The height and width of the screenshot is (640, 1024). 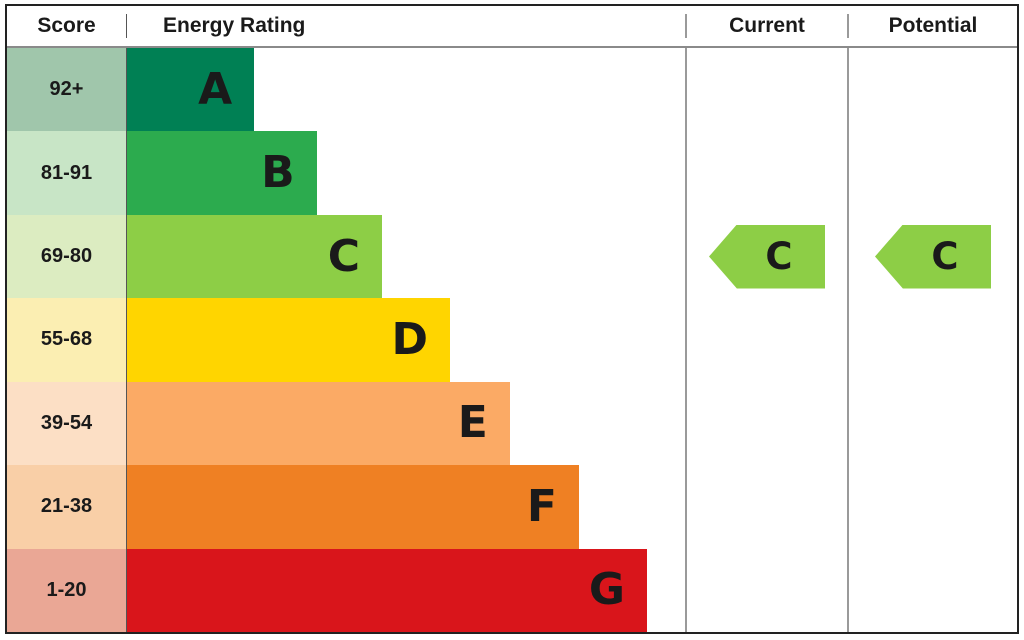 I want to click on rating-letter-b: B, so click(x=278, y=173).